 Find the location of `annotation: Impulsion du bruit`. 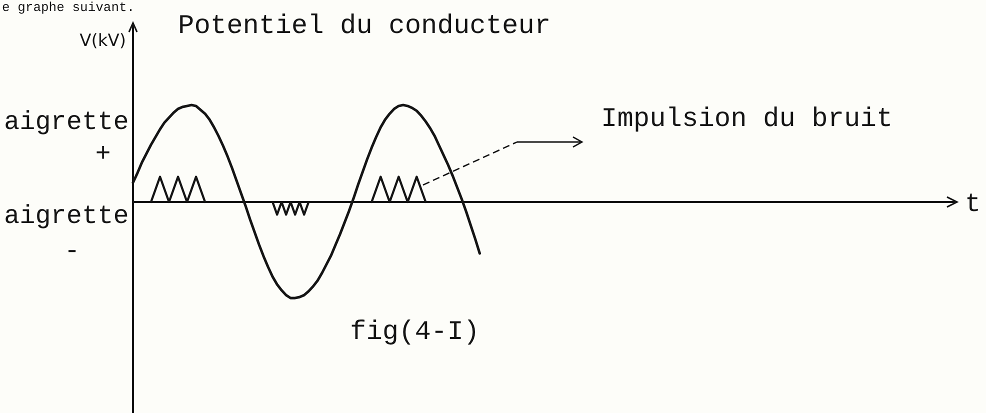

annotation: Impulsion du bruit is located at coordinates (747, 120).